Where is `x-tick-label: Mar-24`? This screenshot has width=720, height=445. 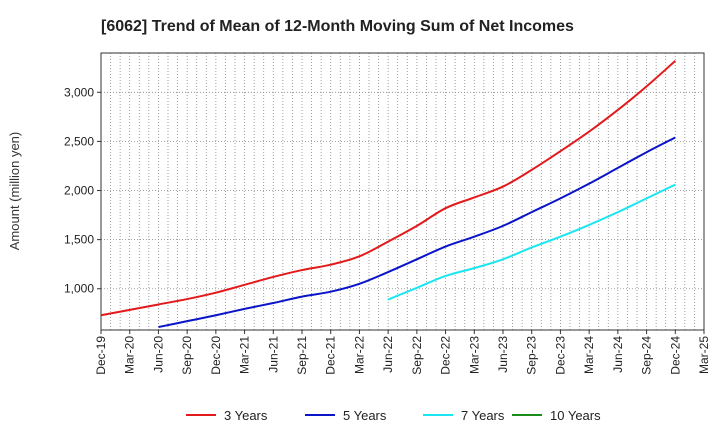 x-tick-label: Mar-24 is located at coordinates (589, 355).